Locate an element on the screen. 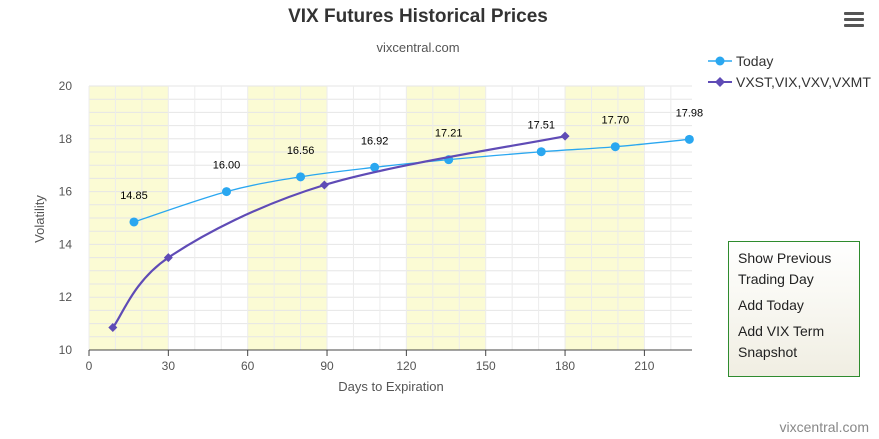 The height and width of the screenshot is (439, 879). data-label-today: 17.51 is located at coordinates (541, 126).